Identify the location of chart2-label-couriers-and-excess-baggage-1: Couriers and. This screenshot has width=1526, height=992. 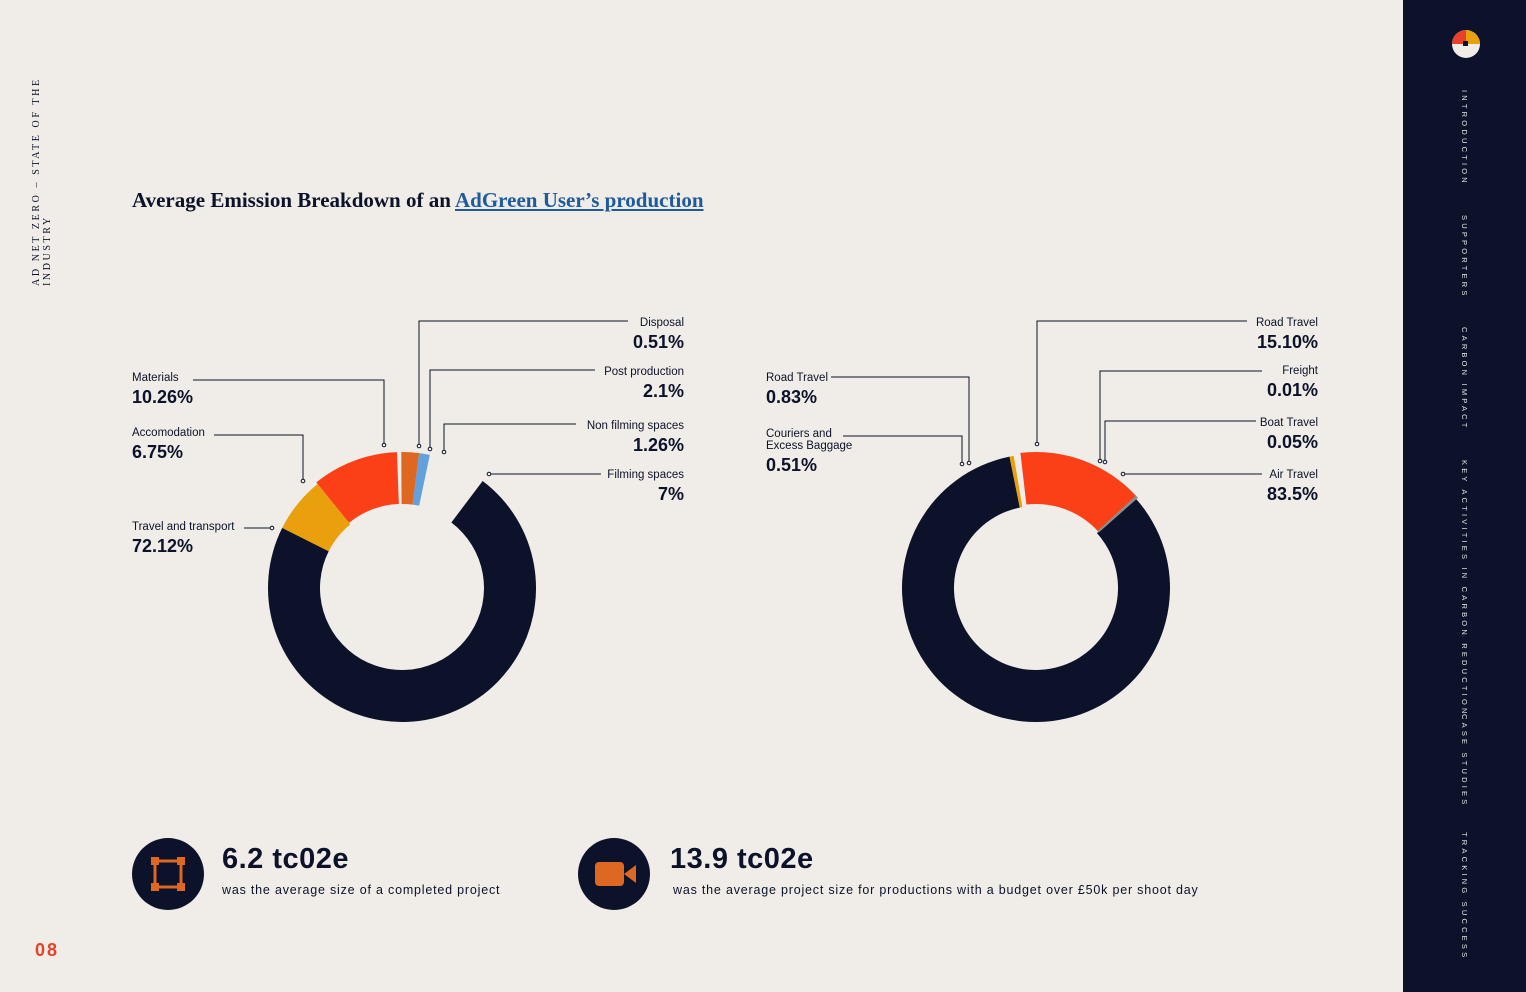
(799, 434).